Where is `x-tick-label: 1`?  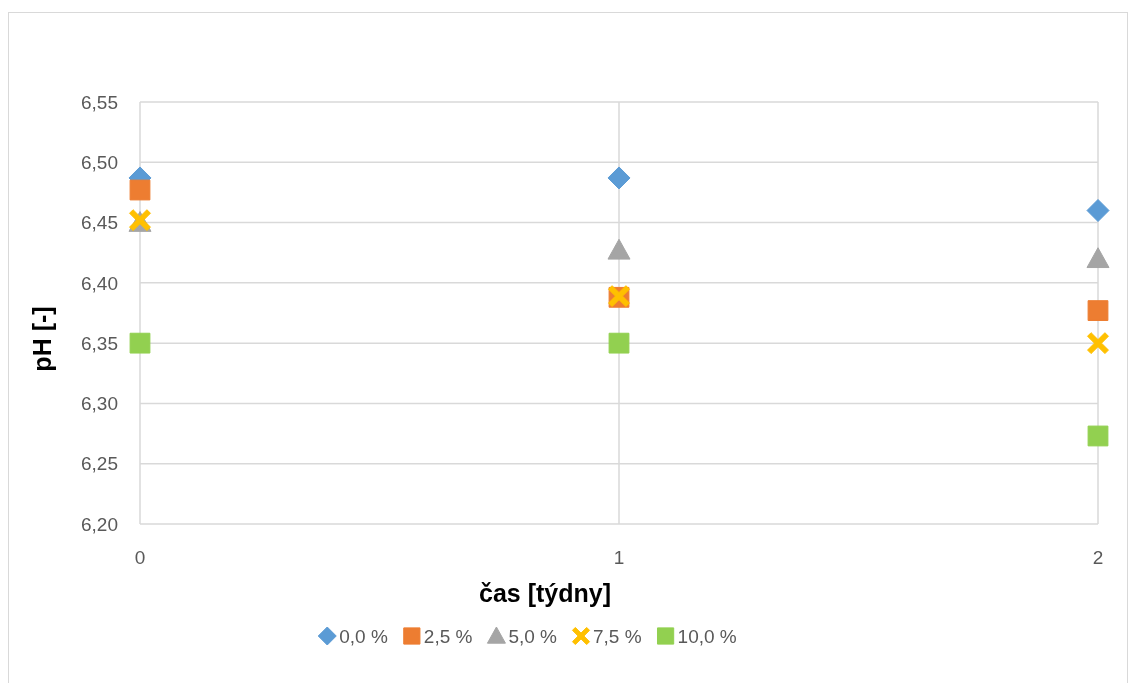 x-tick-label: 1 is located at coordinates (619, 557).